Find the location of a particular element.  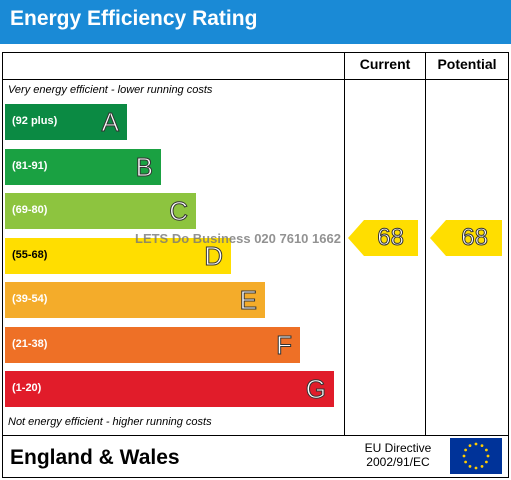

band-range-label: (69-80) is located at coordinates (30, 210).